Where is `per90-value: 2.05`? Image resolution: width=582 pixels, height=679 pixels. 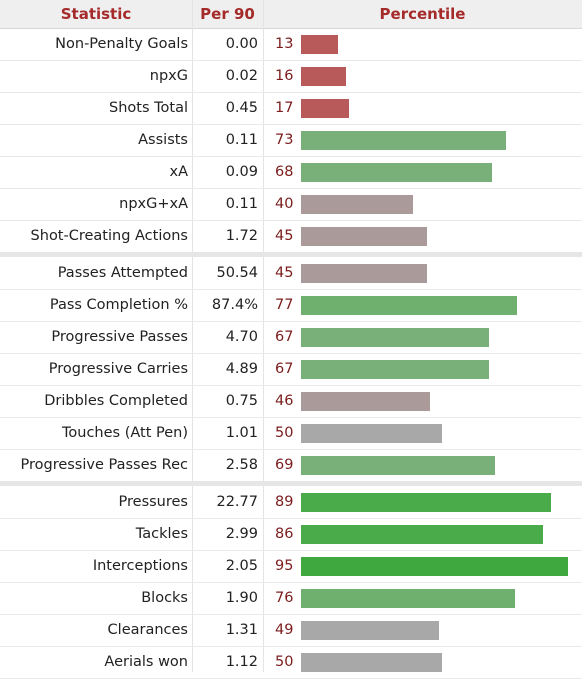
per90-value: 2.05 is located at coordinates (241, 566).